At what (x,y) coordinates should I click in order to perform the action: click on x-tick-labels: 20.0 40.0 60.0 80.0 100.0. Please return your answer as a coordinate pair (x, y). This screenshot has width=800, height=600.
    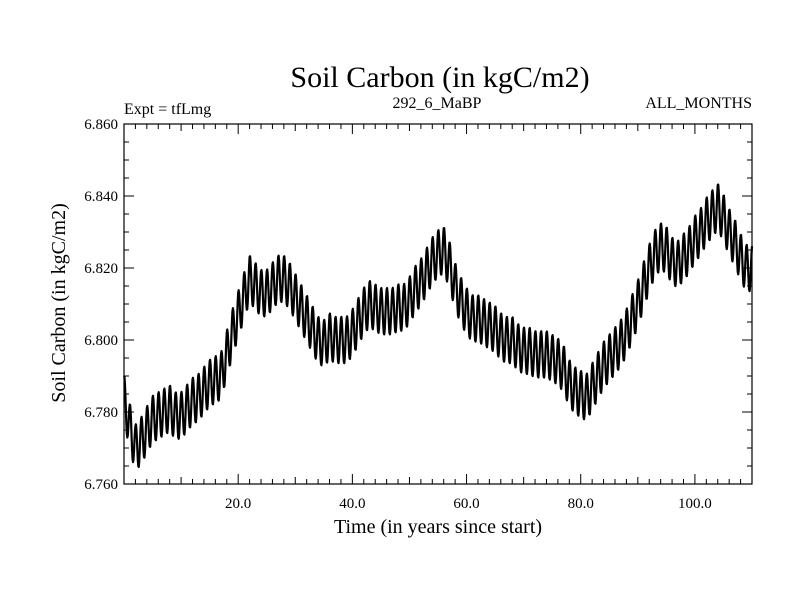
    Looking at the image, I should click on (468, 504).